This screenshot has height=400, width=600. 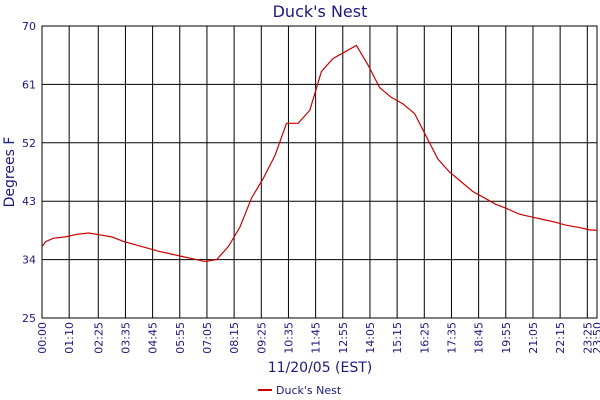 I want to click on x-tick-label: 23:25, so click(x=587, y=338).